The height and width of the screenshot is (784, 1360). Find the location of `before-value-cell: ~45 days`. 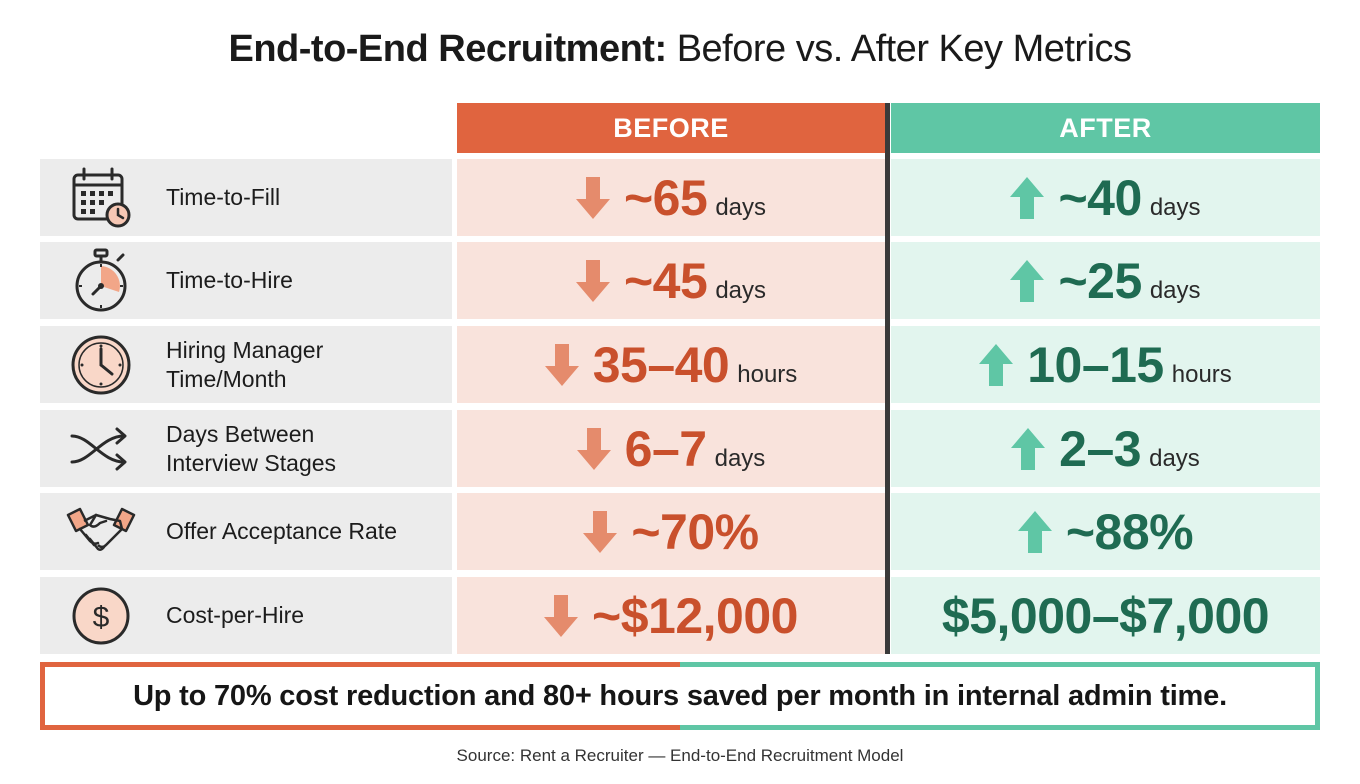

before-value-cell: ~45 days is located at coordinates (671, 280).